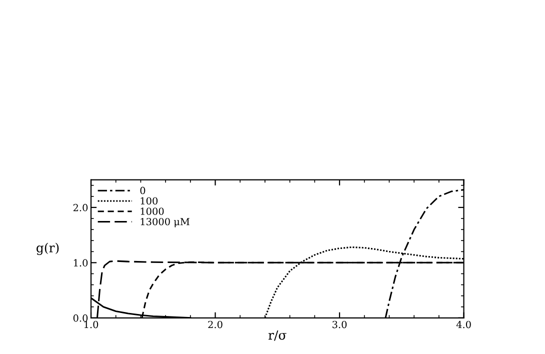 Image resolution: width=545 pixels, height=354 pixels. Describe the element at coordinates (215, 324) in the screenshot. I see `x-tick-label: 2.0` at that location.